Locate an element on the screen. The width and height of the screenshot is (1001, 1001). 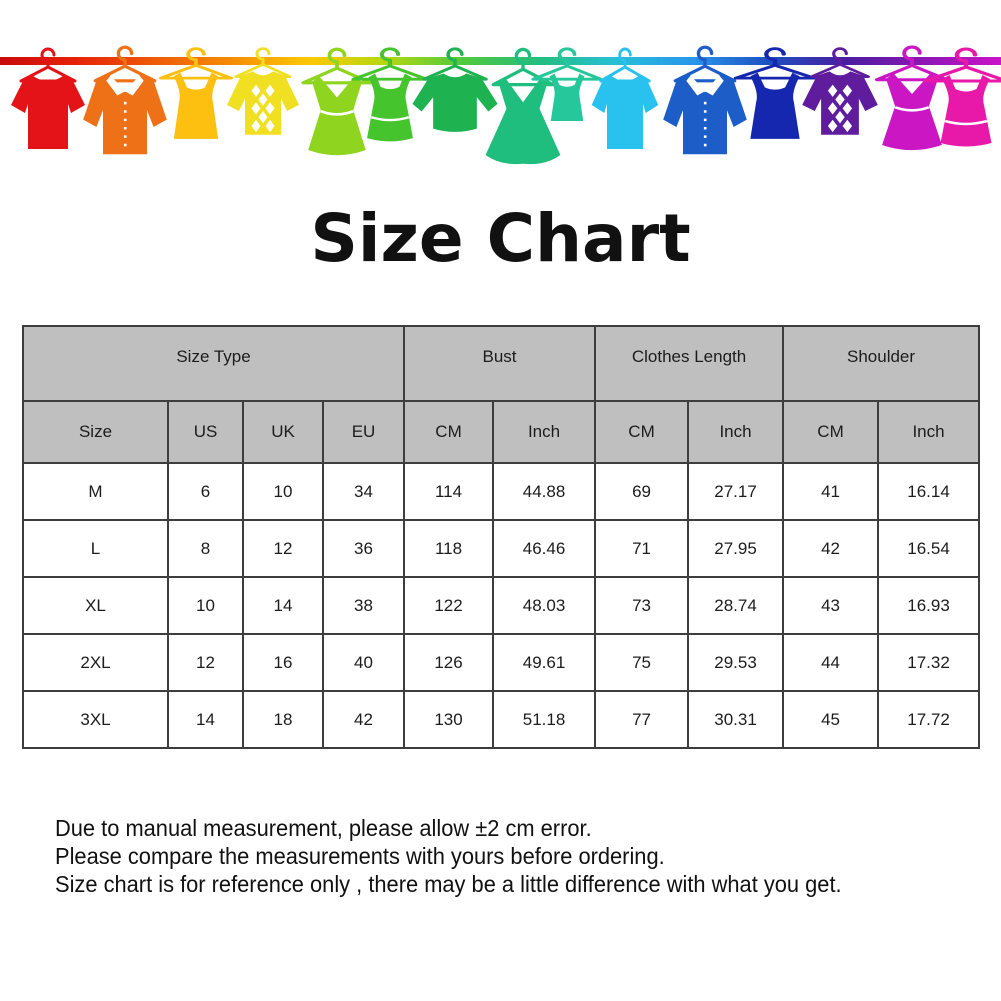
table-cell: 34 is located at coordinates (363, 491).